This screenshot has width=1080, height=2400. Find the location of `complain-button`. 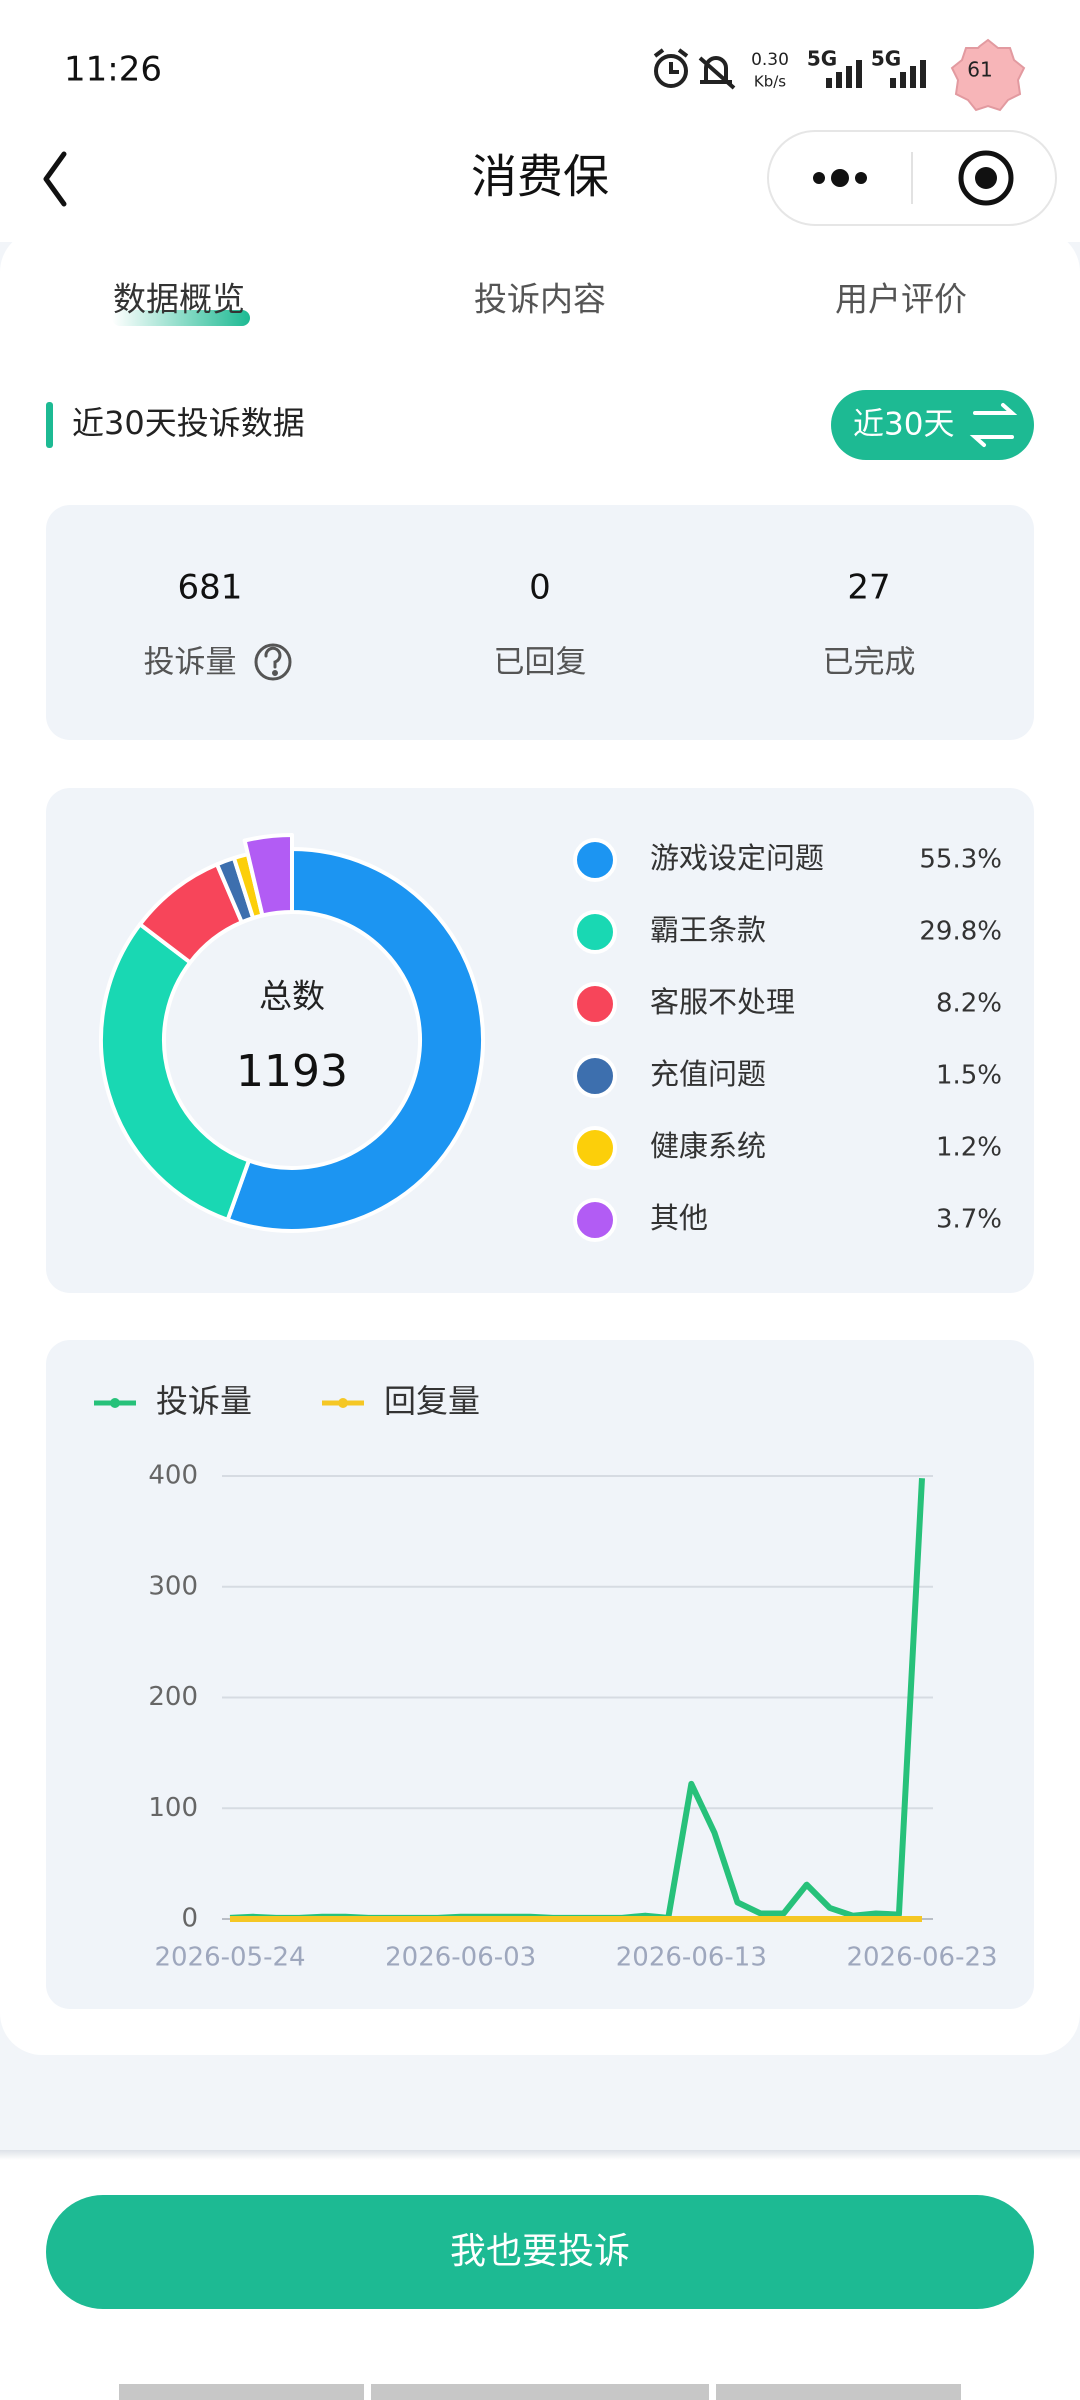

complain-button is located at coordinates (540, 2252).